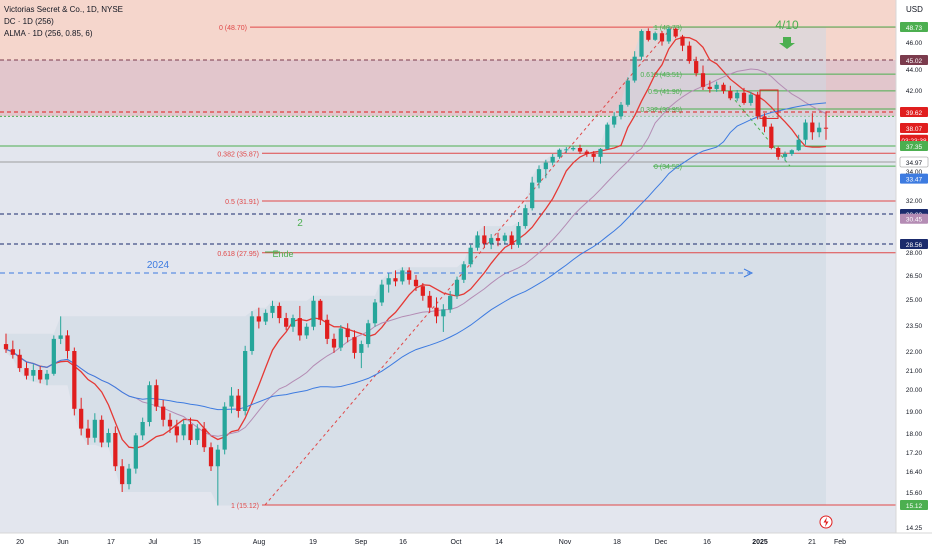 The width and height of the screenshot is (932, 550). I want to click on indicator-alma-label: ALMA · 1D (256, 0.85, 6), so click(48, 33).